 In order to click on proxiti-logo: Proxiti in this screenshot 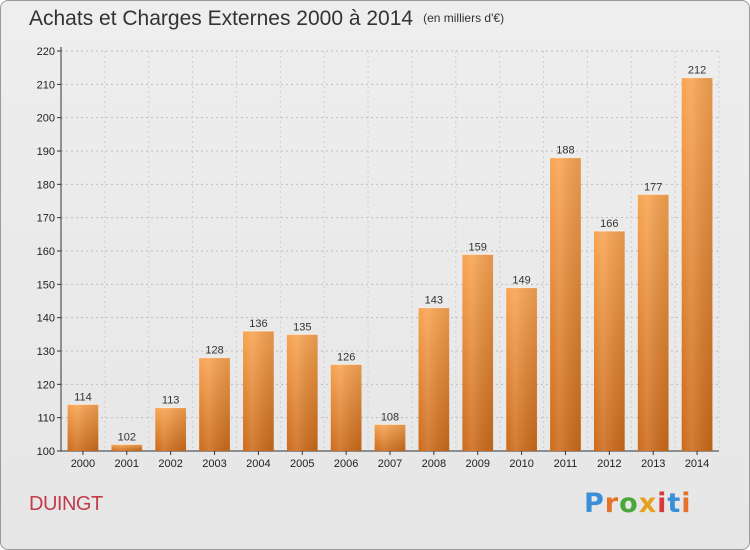, I will do `click(638, 503)`.